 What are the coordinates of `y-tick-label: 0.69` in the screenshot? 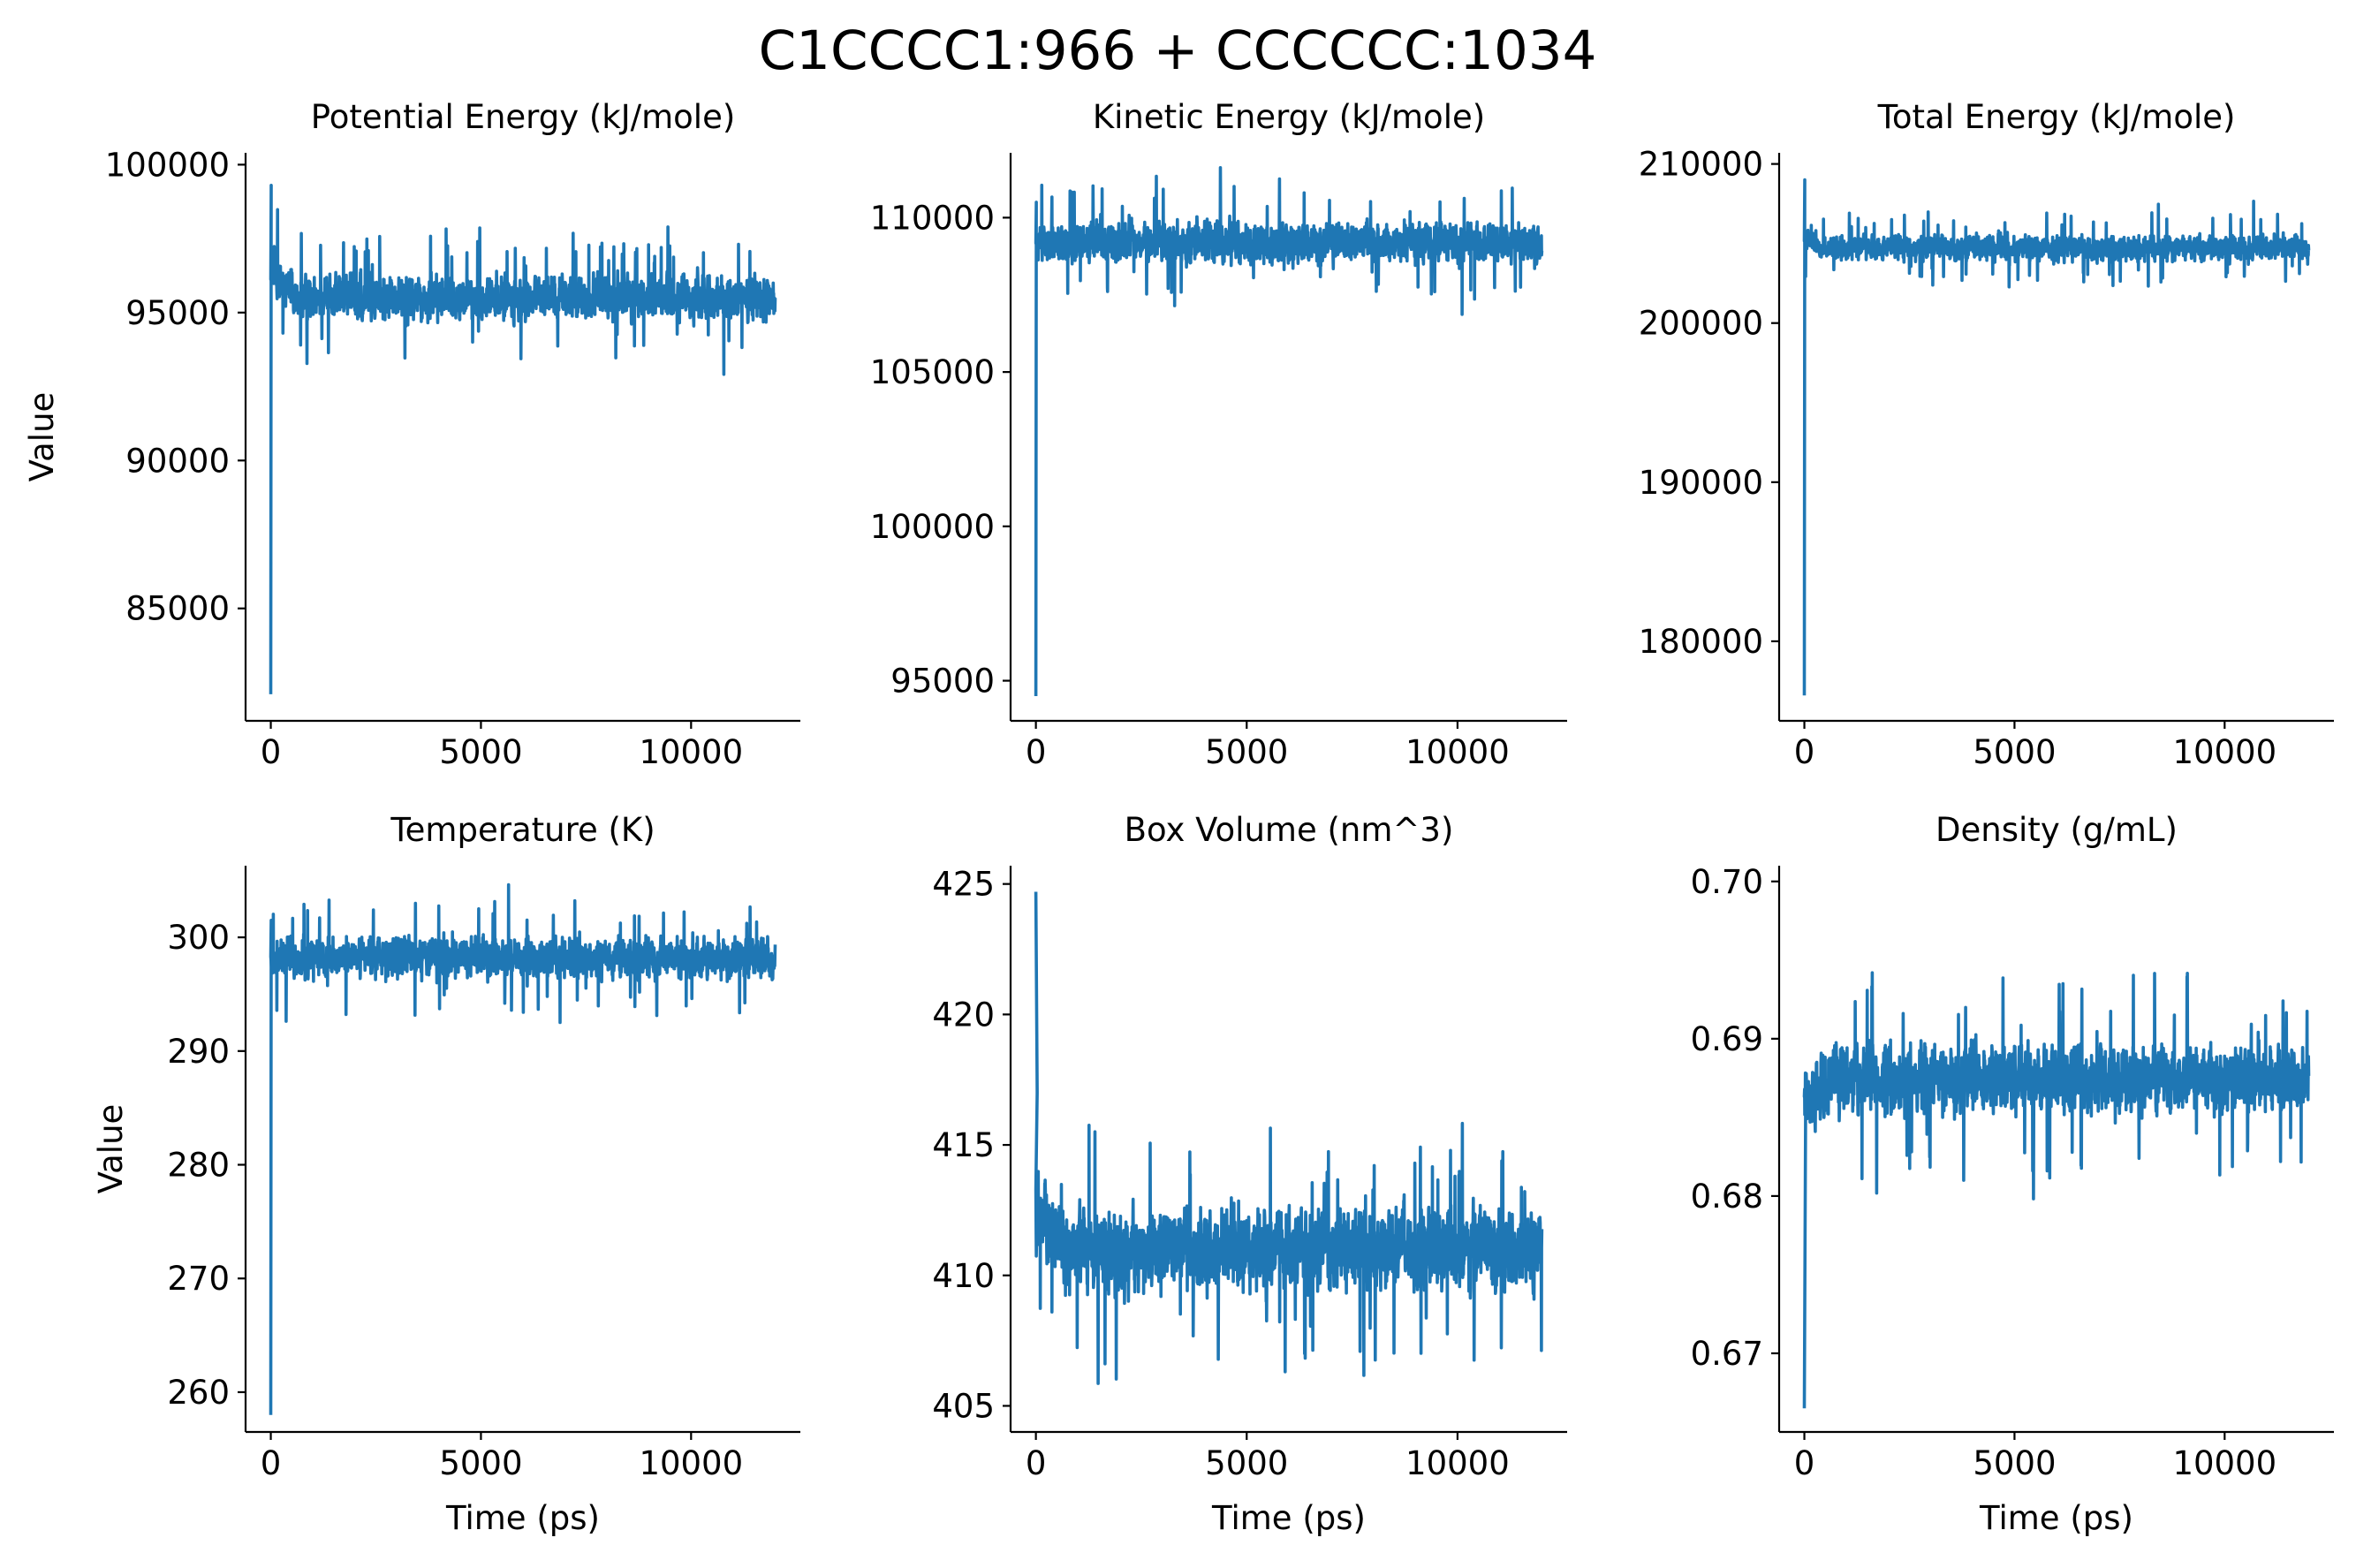 It's located at (1727, 1039).